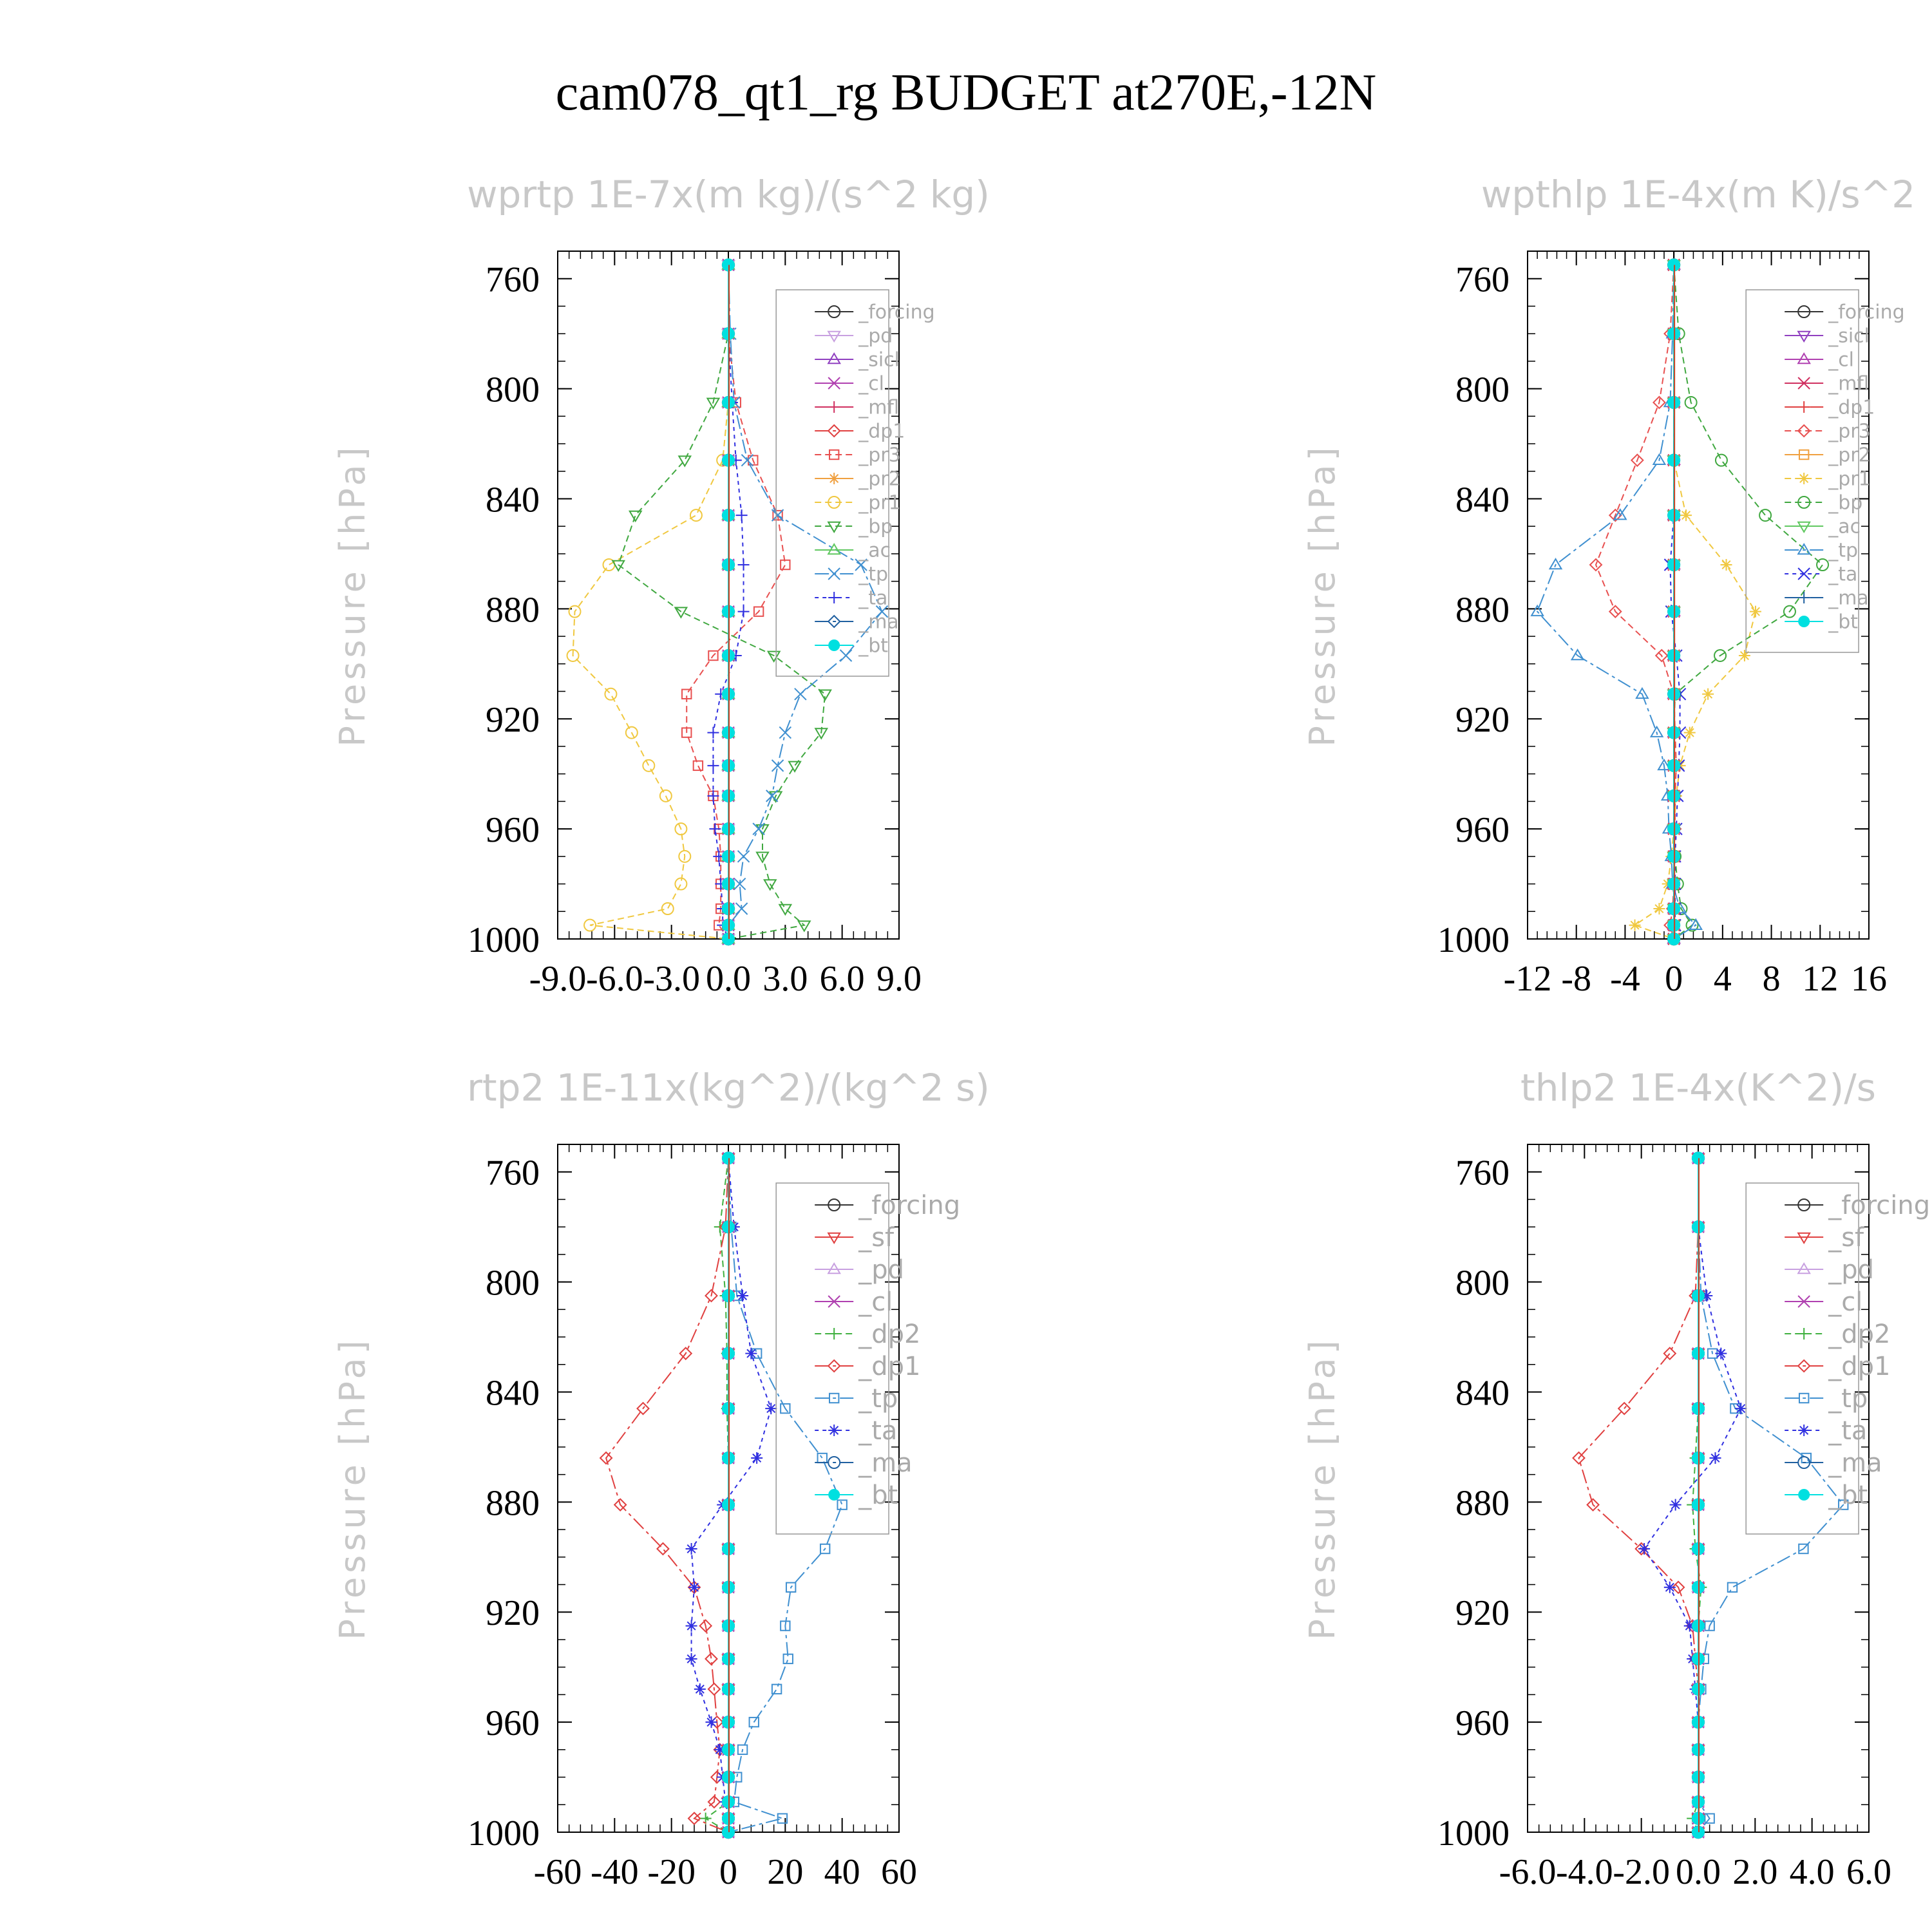  What do you see at coordinates (728, 1088) in the screenshot?
I see `panel-title: rtp2 1E-11x(kg^2)/(kg^2 s)` at bounding box center [728, 1088].